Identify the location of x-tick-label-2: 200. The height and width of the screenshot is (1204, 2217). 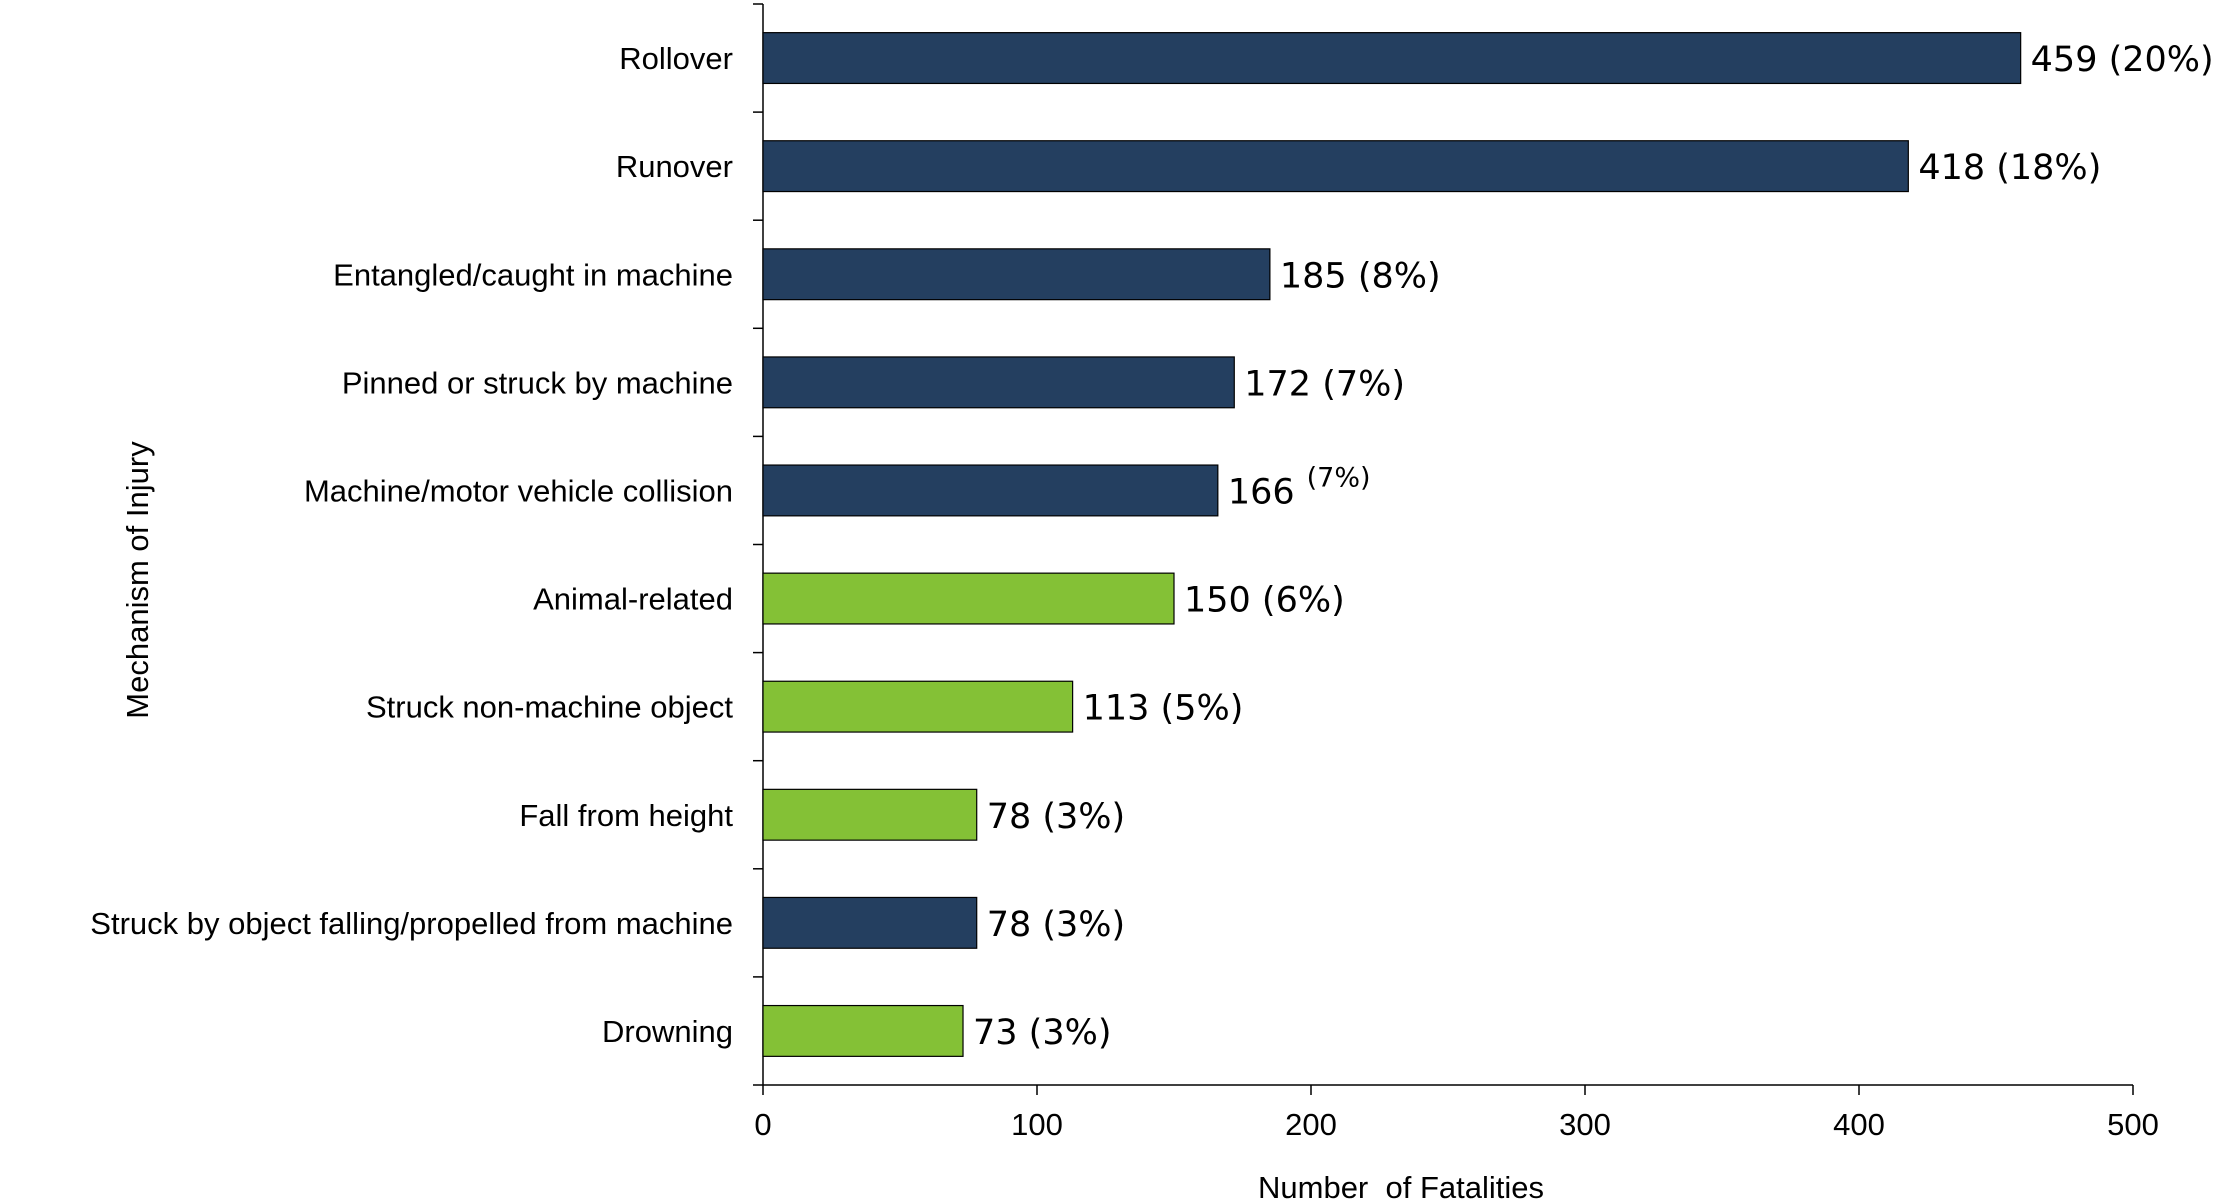
(1311, 1124).